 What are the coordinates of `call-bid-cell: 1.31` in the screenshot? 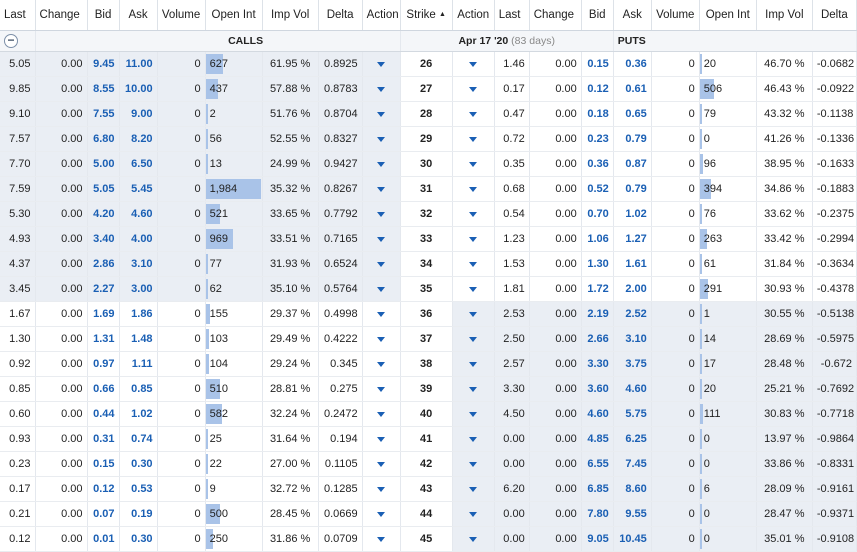 It's located at (103, 339).